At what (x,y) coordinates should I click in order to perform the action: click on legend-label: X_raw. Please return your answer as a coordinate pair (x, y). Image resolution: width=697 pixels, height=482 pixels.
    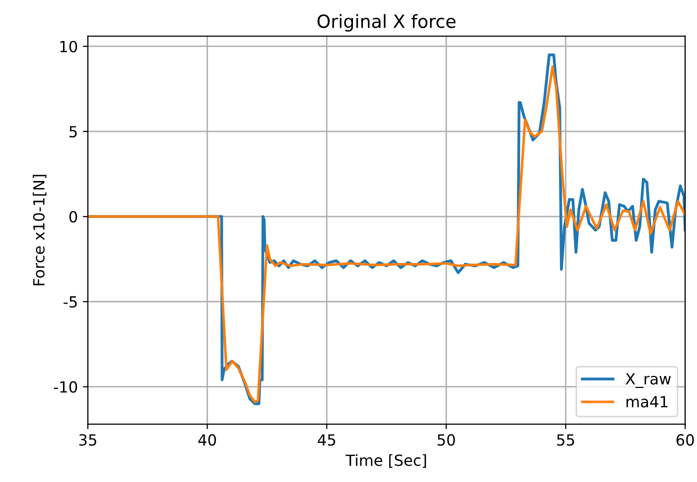
    Looking at the image, I should click on (648, 380).